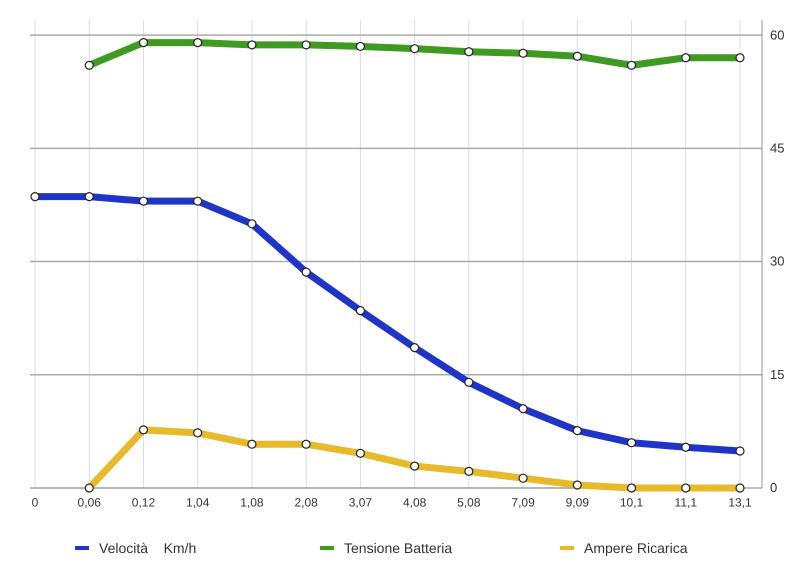 The width and height of the screenshot is (802, 578). I want to click on legend-label: Velocità Km/h, so click(147, 548).